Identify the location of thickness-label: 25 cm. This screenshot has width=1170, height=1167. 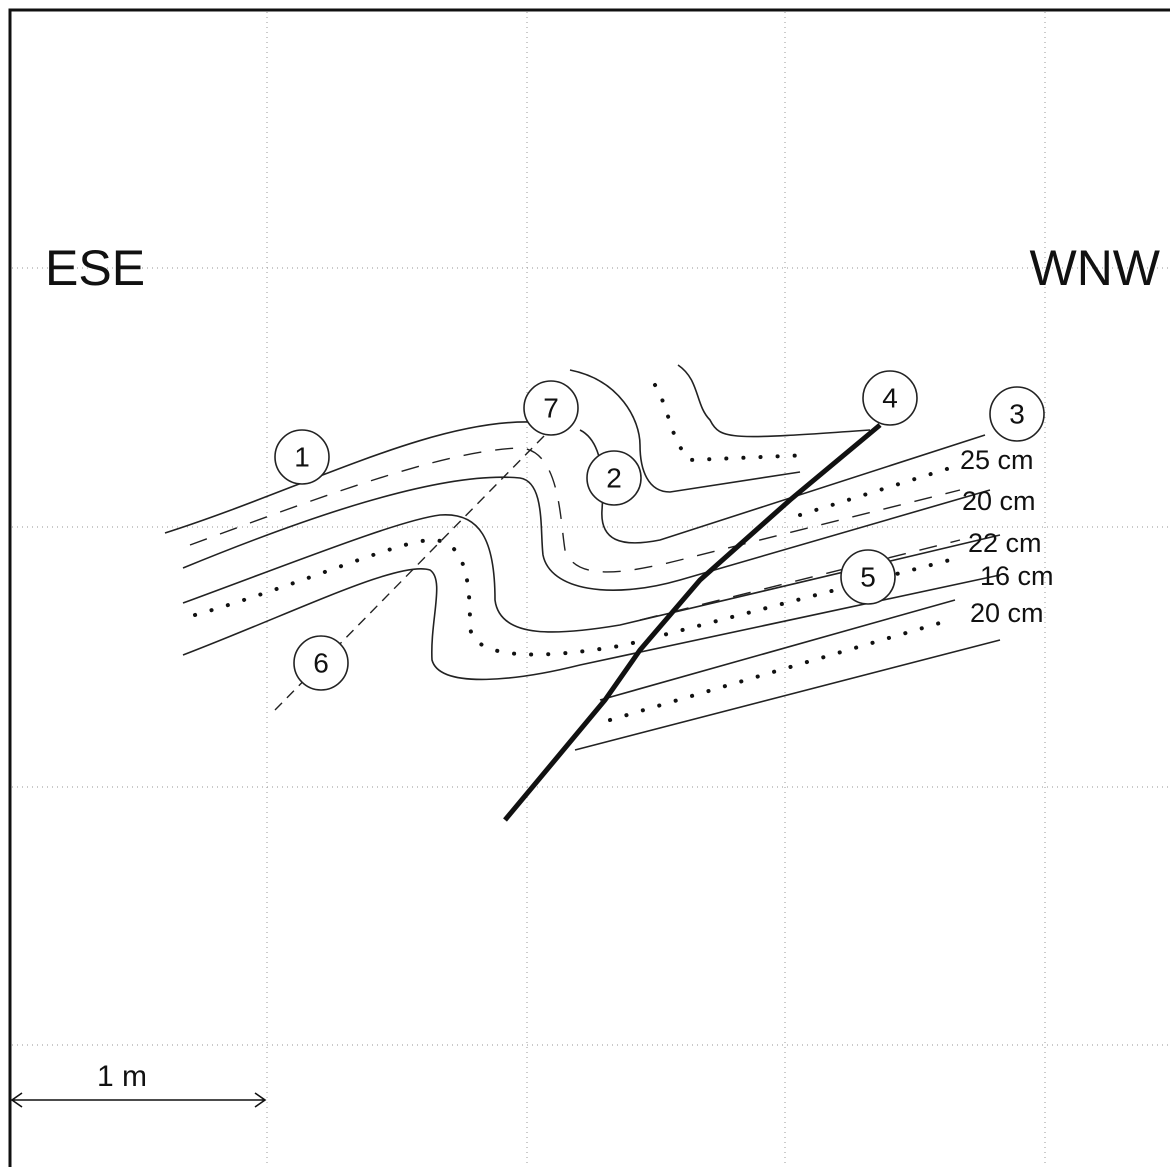
(997, 460).